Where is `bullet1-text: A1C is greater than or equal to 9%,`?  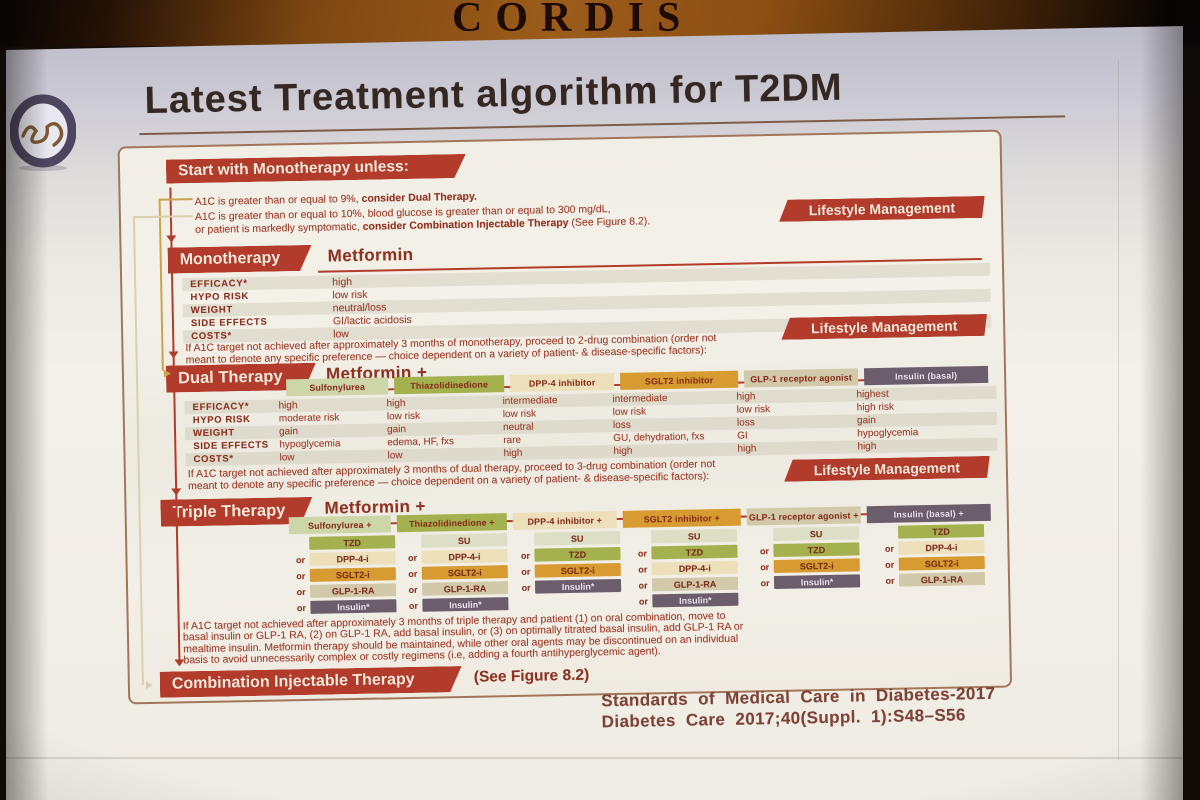
bullet1-text: A1C is greater than or equal to 9%, is located at coordinates (278, 200).